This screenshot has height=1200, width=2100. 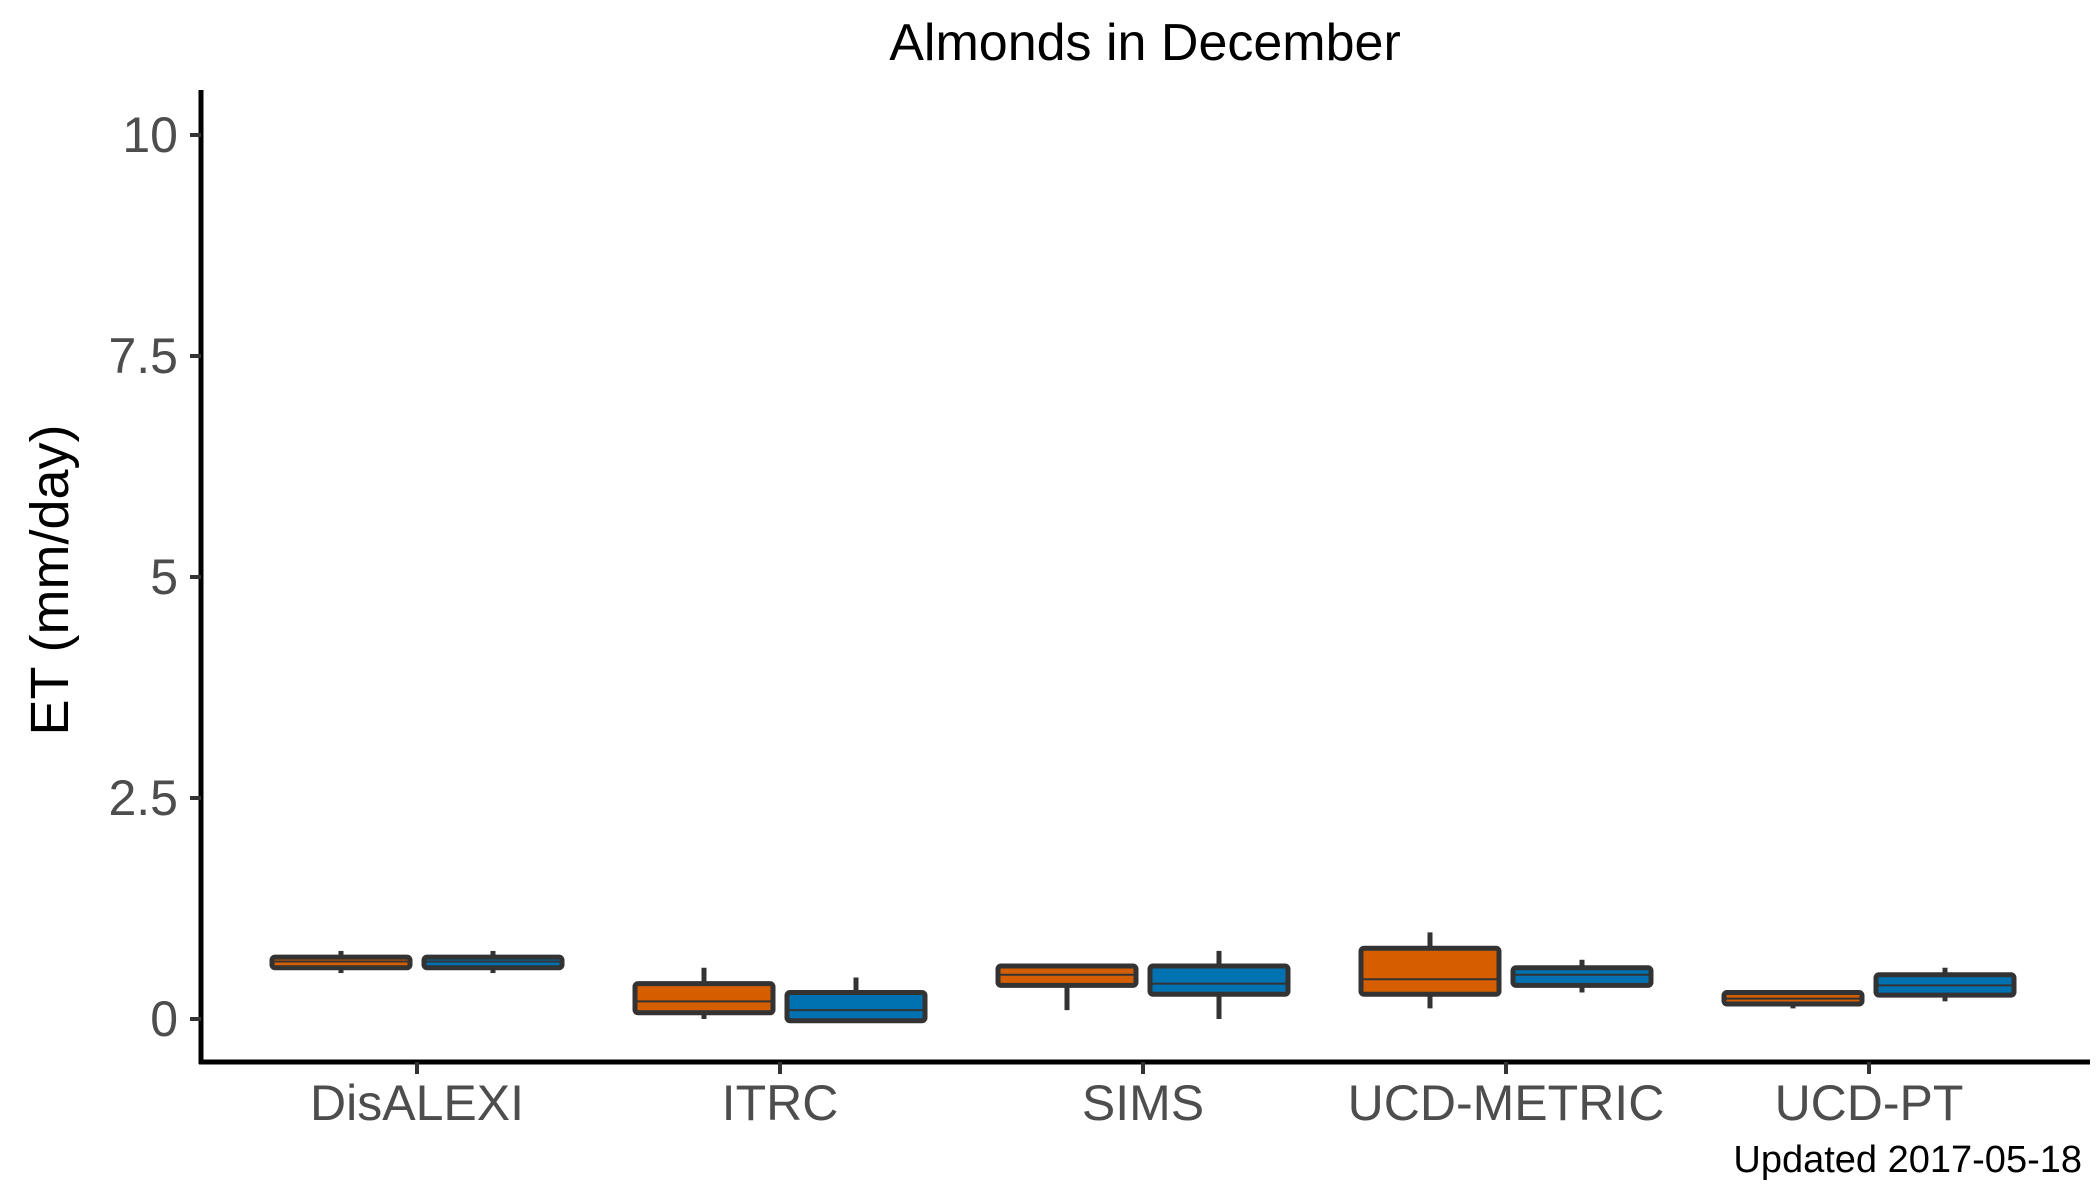 I want to click on x-ticks: DisALEXI ITRC SIMS UCD-METRIC UCD-PT, so click(x=1136, y=1096).